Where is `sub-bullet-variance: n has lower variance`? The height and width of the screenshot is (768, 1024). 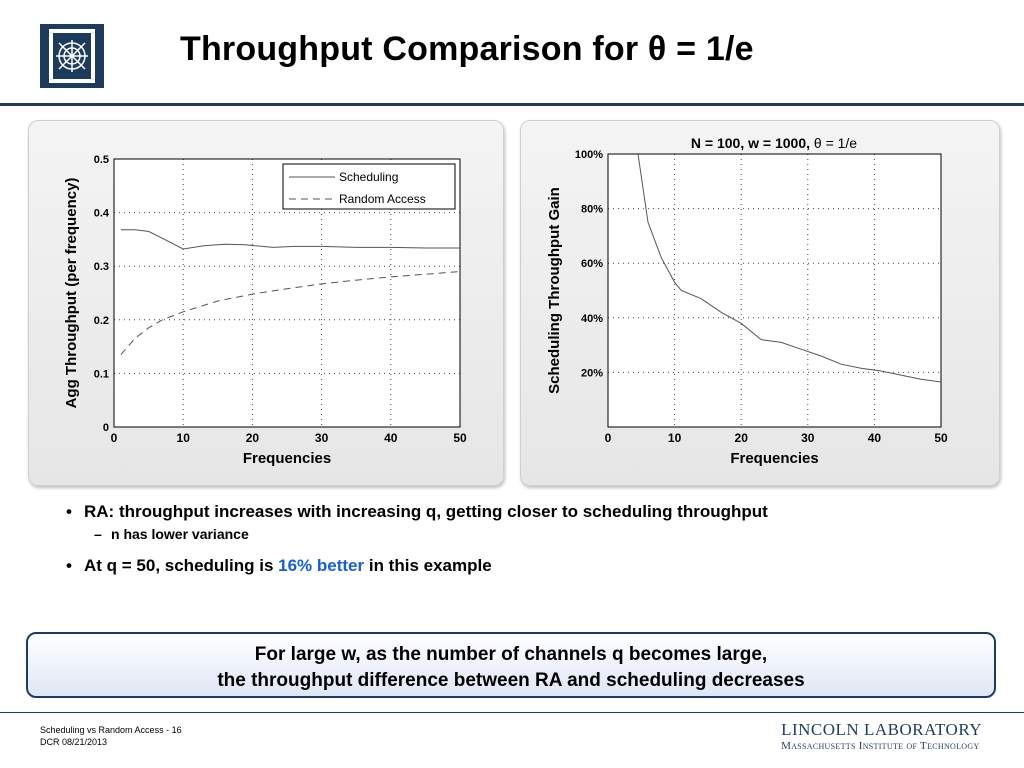 sub-bullet-variance: n has lower variance is located at coordinates (416, 534).